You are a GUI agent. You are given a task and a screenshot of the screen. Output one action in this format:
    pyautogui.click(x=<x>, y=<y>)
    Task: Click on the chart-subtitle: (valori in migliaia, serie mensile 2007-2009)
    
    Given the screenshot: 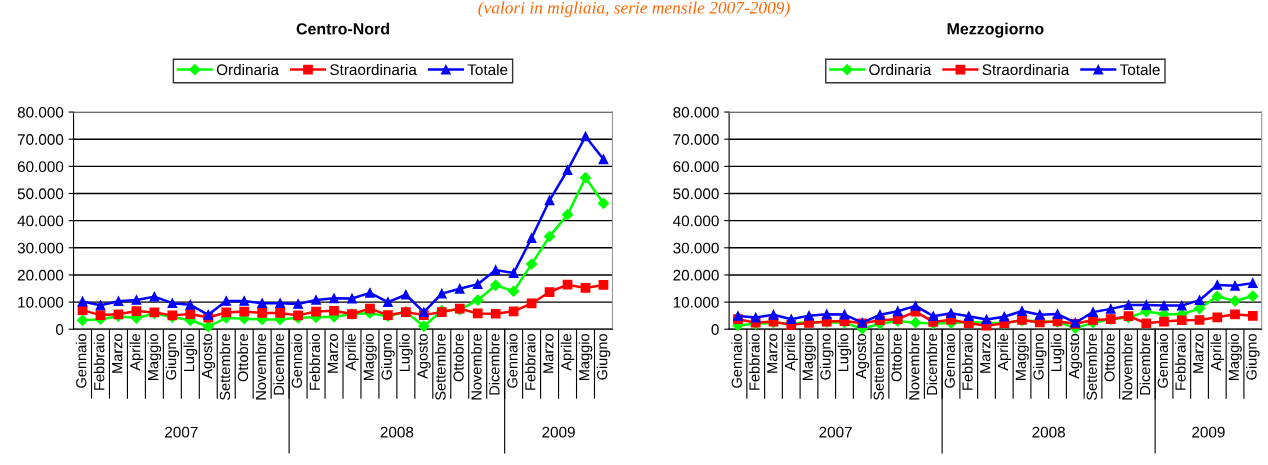 What is the action you would take?
    pyautogui.click(x=634, y=9)
    